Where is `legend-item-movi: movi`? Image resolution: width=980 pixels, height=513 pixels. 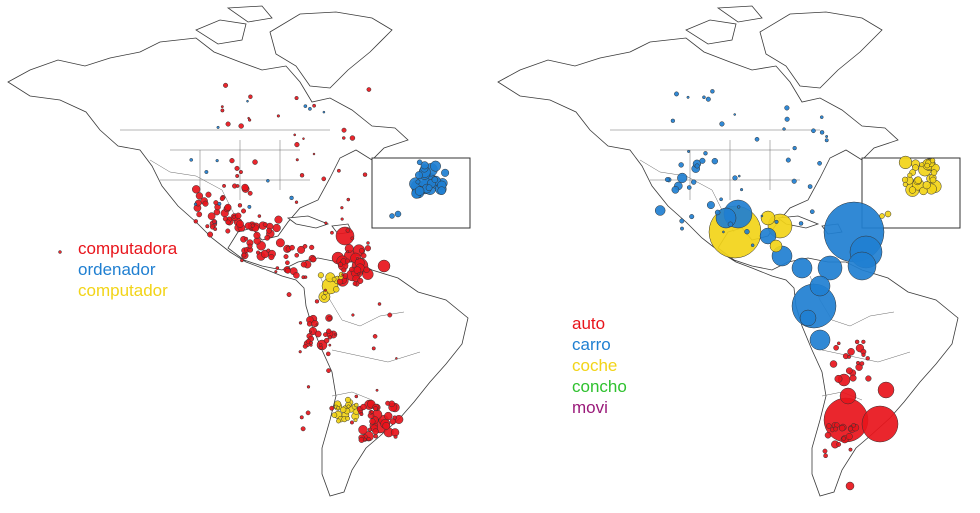
legend-item-movi: movi is located at coordinates (590, 407).